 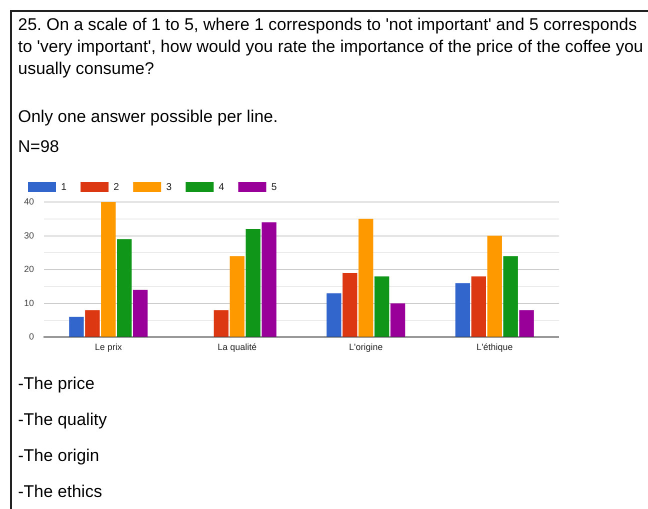 I want to click on legend-label: 3, so click(x=169, y=187).